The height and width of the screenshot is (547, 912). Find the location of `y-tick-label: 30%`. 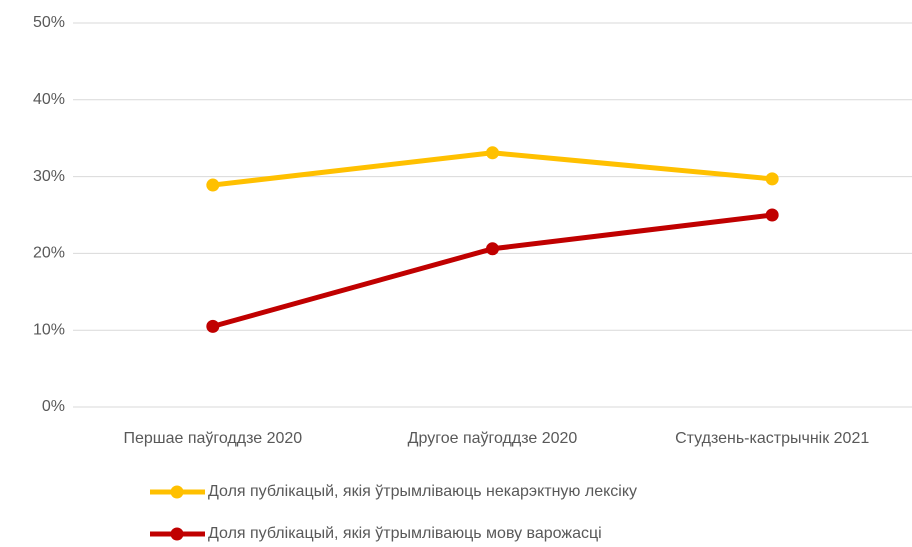

y-tick-label: 30% is located at coordinates (49, 176).